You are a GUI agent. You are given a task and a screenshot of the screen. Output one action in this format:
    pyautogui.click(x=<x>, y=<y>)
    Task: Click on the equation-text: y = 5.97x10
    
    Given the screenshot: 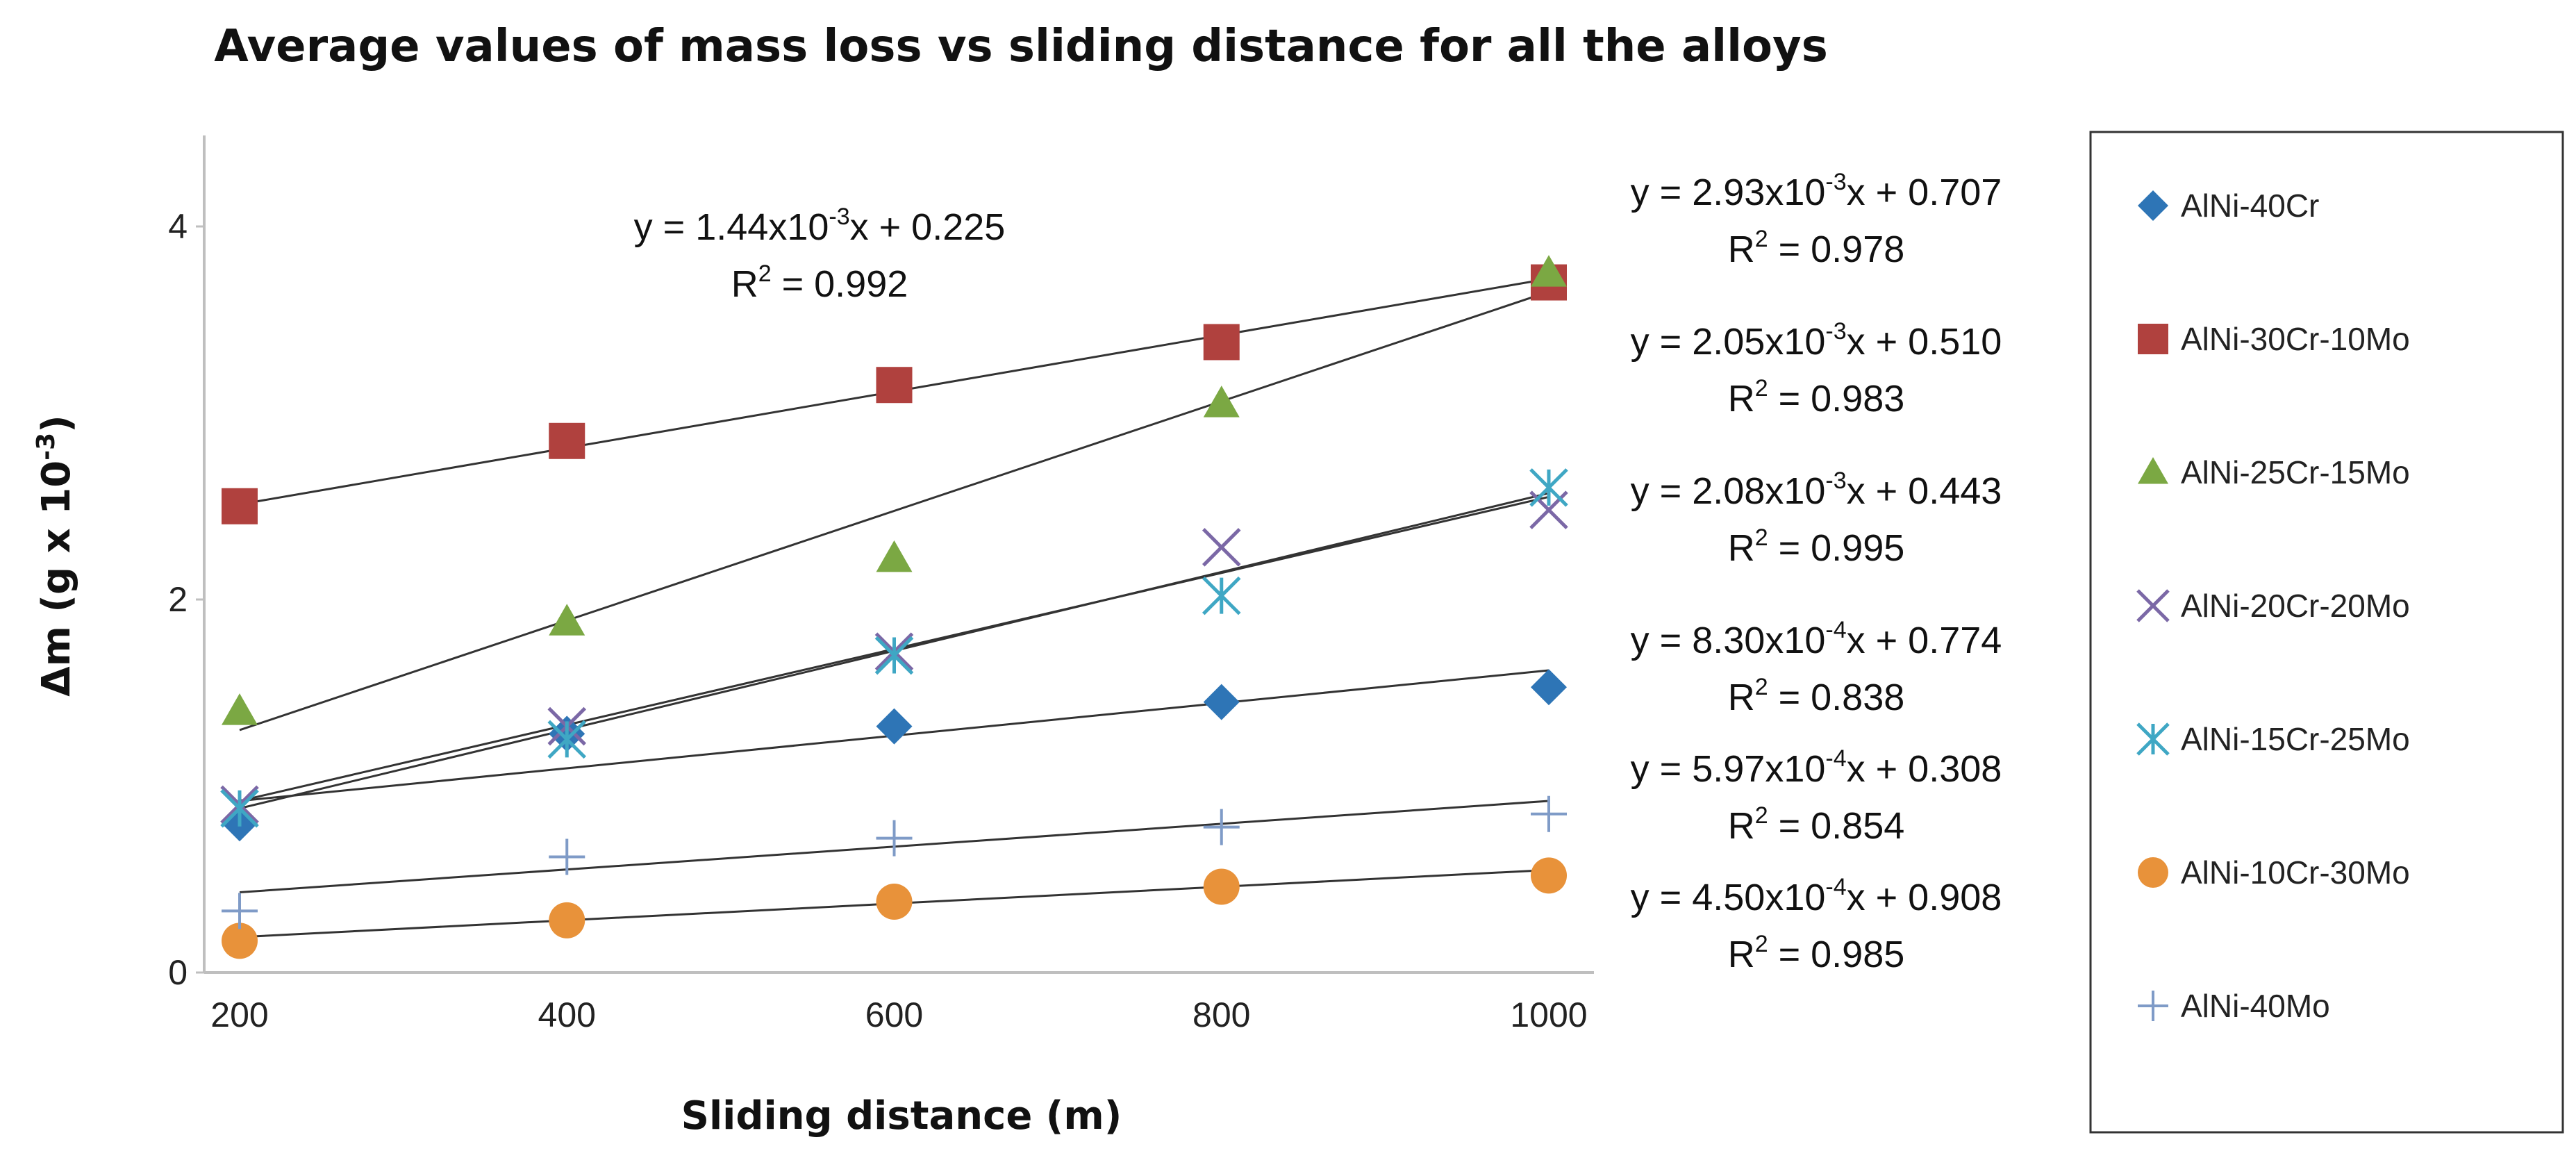 What is the action you would take?
    pyautogui.click(x=1728, y=769)
    